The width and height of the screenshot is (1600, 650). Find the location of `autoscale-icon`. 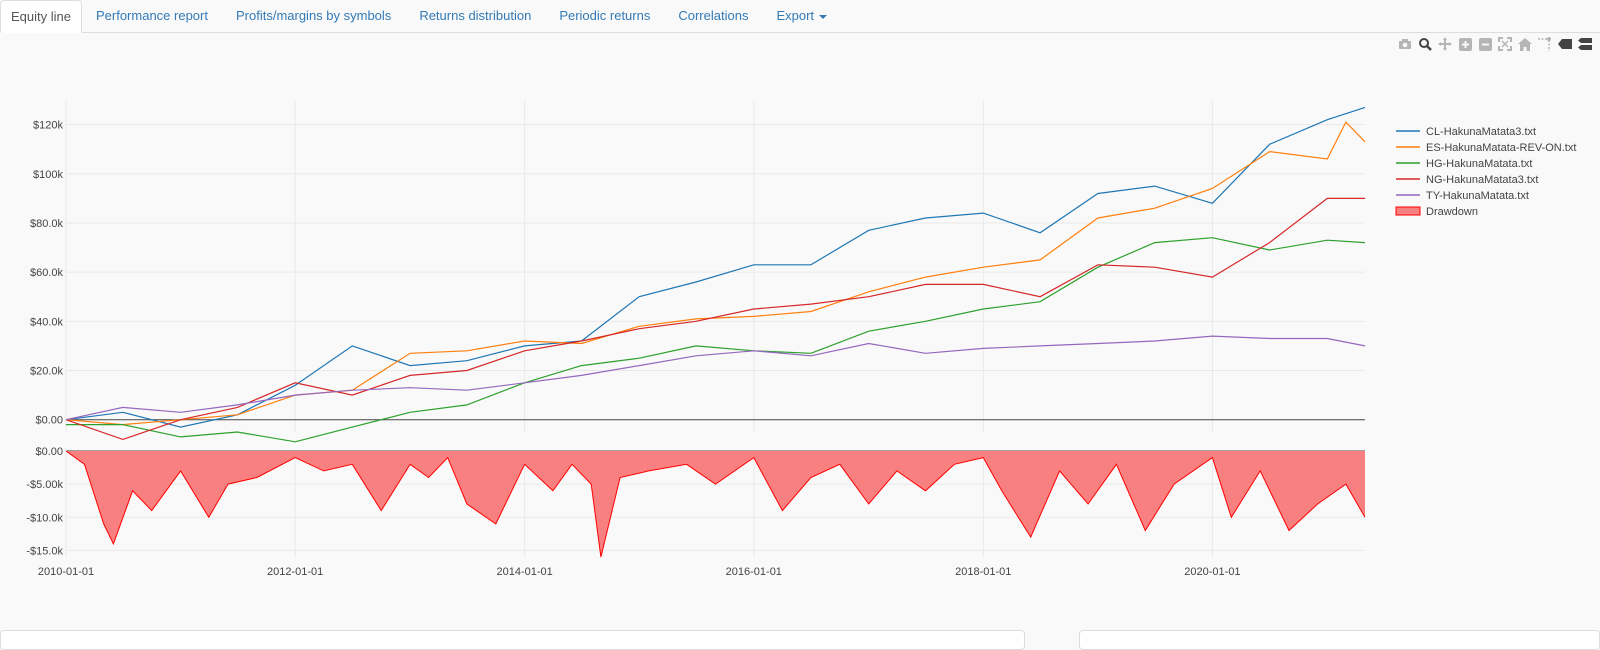

autoscale-icon is located at coordinates (1505, 44).